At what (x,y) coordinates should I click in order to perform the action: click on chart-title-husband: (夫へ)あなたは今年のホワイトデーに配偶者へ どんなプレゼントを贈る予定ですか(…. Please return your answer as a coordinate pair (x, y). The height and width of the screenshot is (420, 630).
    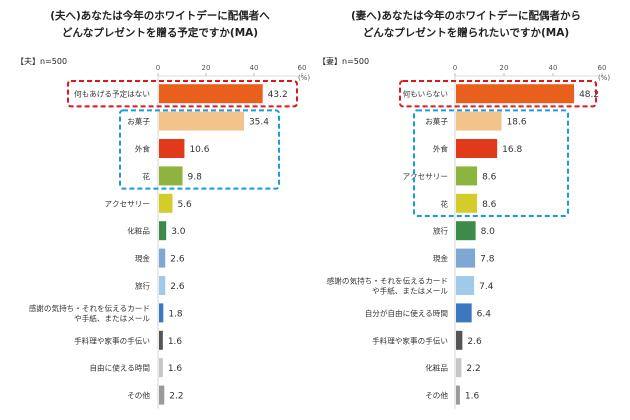
    Looking at the image, I should click on (160, 24).